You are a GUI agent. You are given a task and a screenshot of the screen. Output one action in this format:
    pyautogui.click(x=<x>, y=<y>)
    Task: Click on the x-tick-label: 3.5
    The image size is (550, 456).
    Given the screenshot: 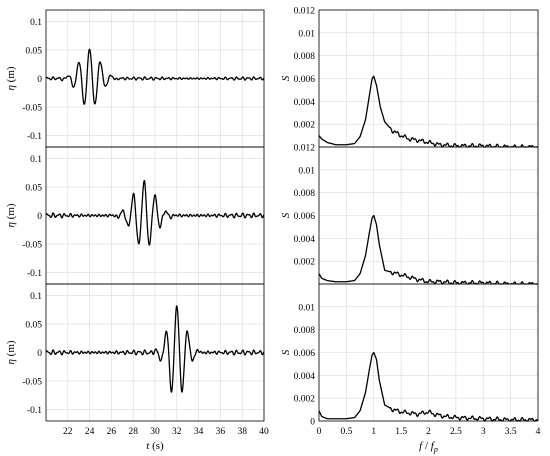 What is the action you would take?
    pyautogui.click(x=511, y=432)
    